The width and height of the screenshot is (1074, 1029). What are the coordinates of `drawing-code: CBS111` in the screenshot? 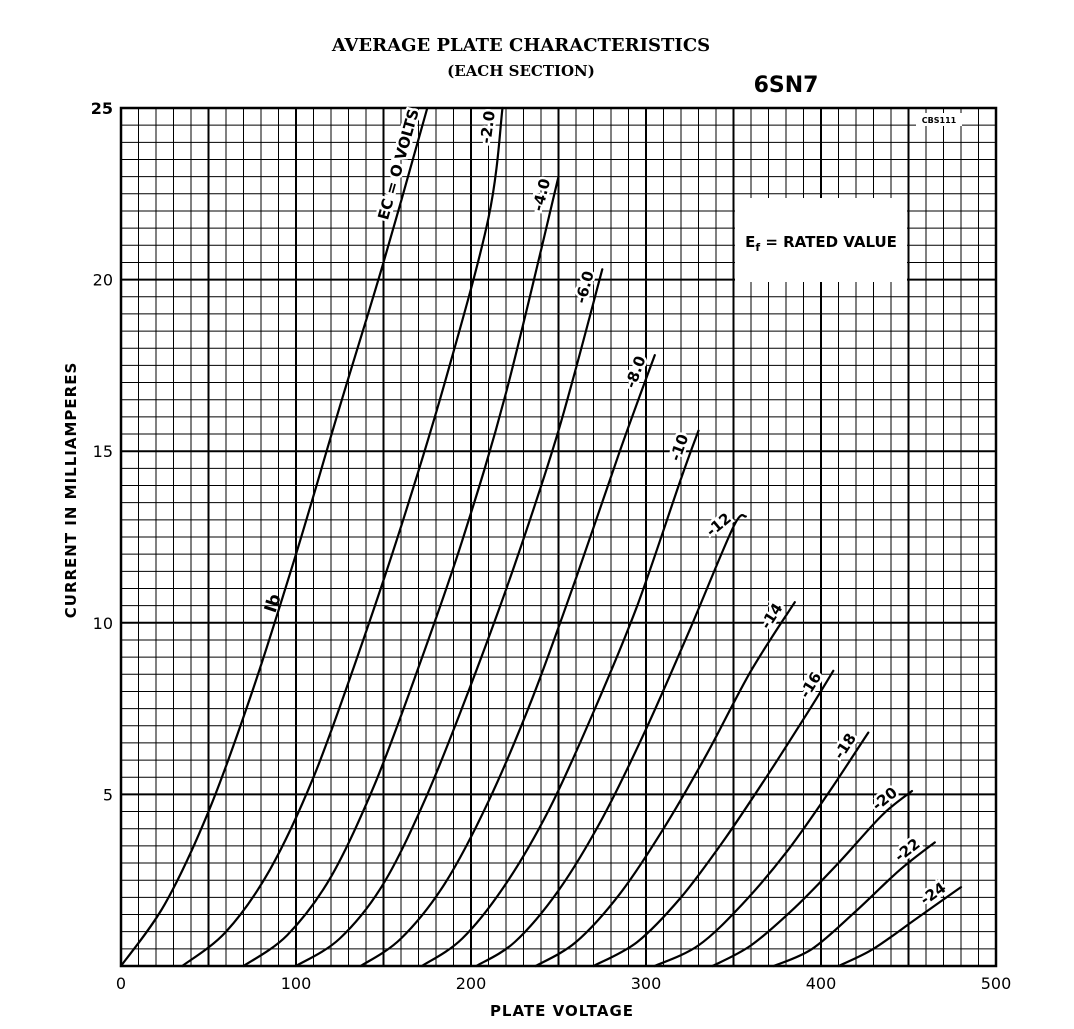 It's located at (939, 120).